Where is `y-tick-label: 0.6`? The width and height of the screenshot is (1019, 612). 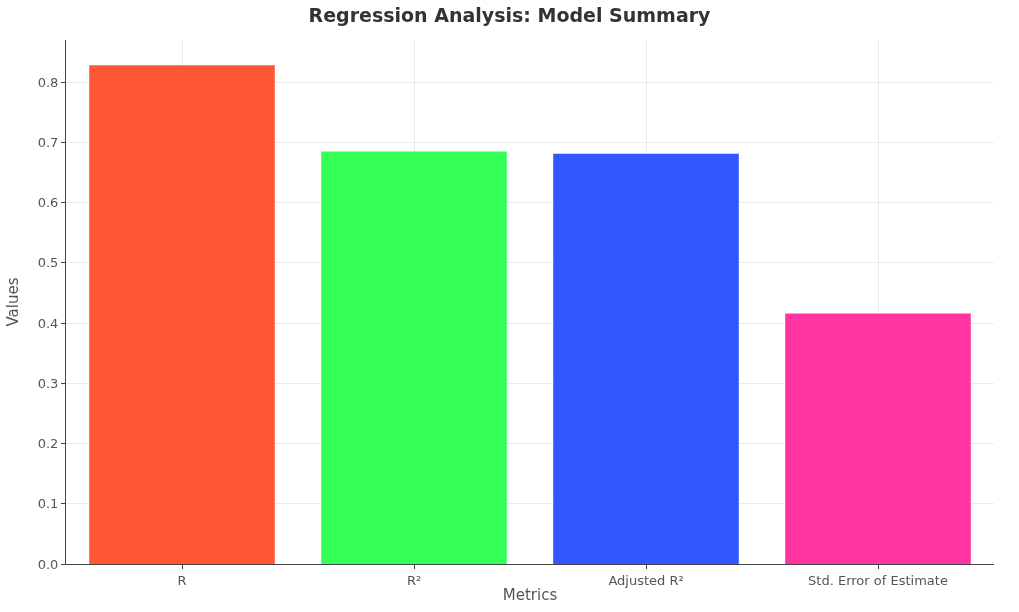
y-tick-label: 0.6 is located at coordinates (48, 203).